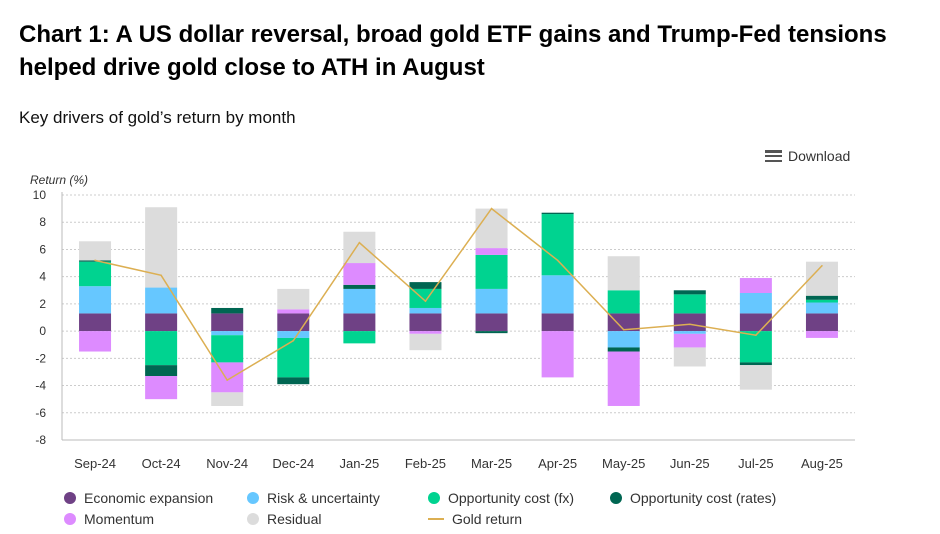 This screenshot has height=534, width=940. I want to click on legend-item: Economic expansion, so click(138, 498).